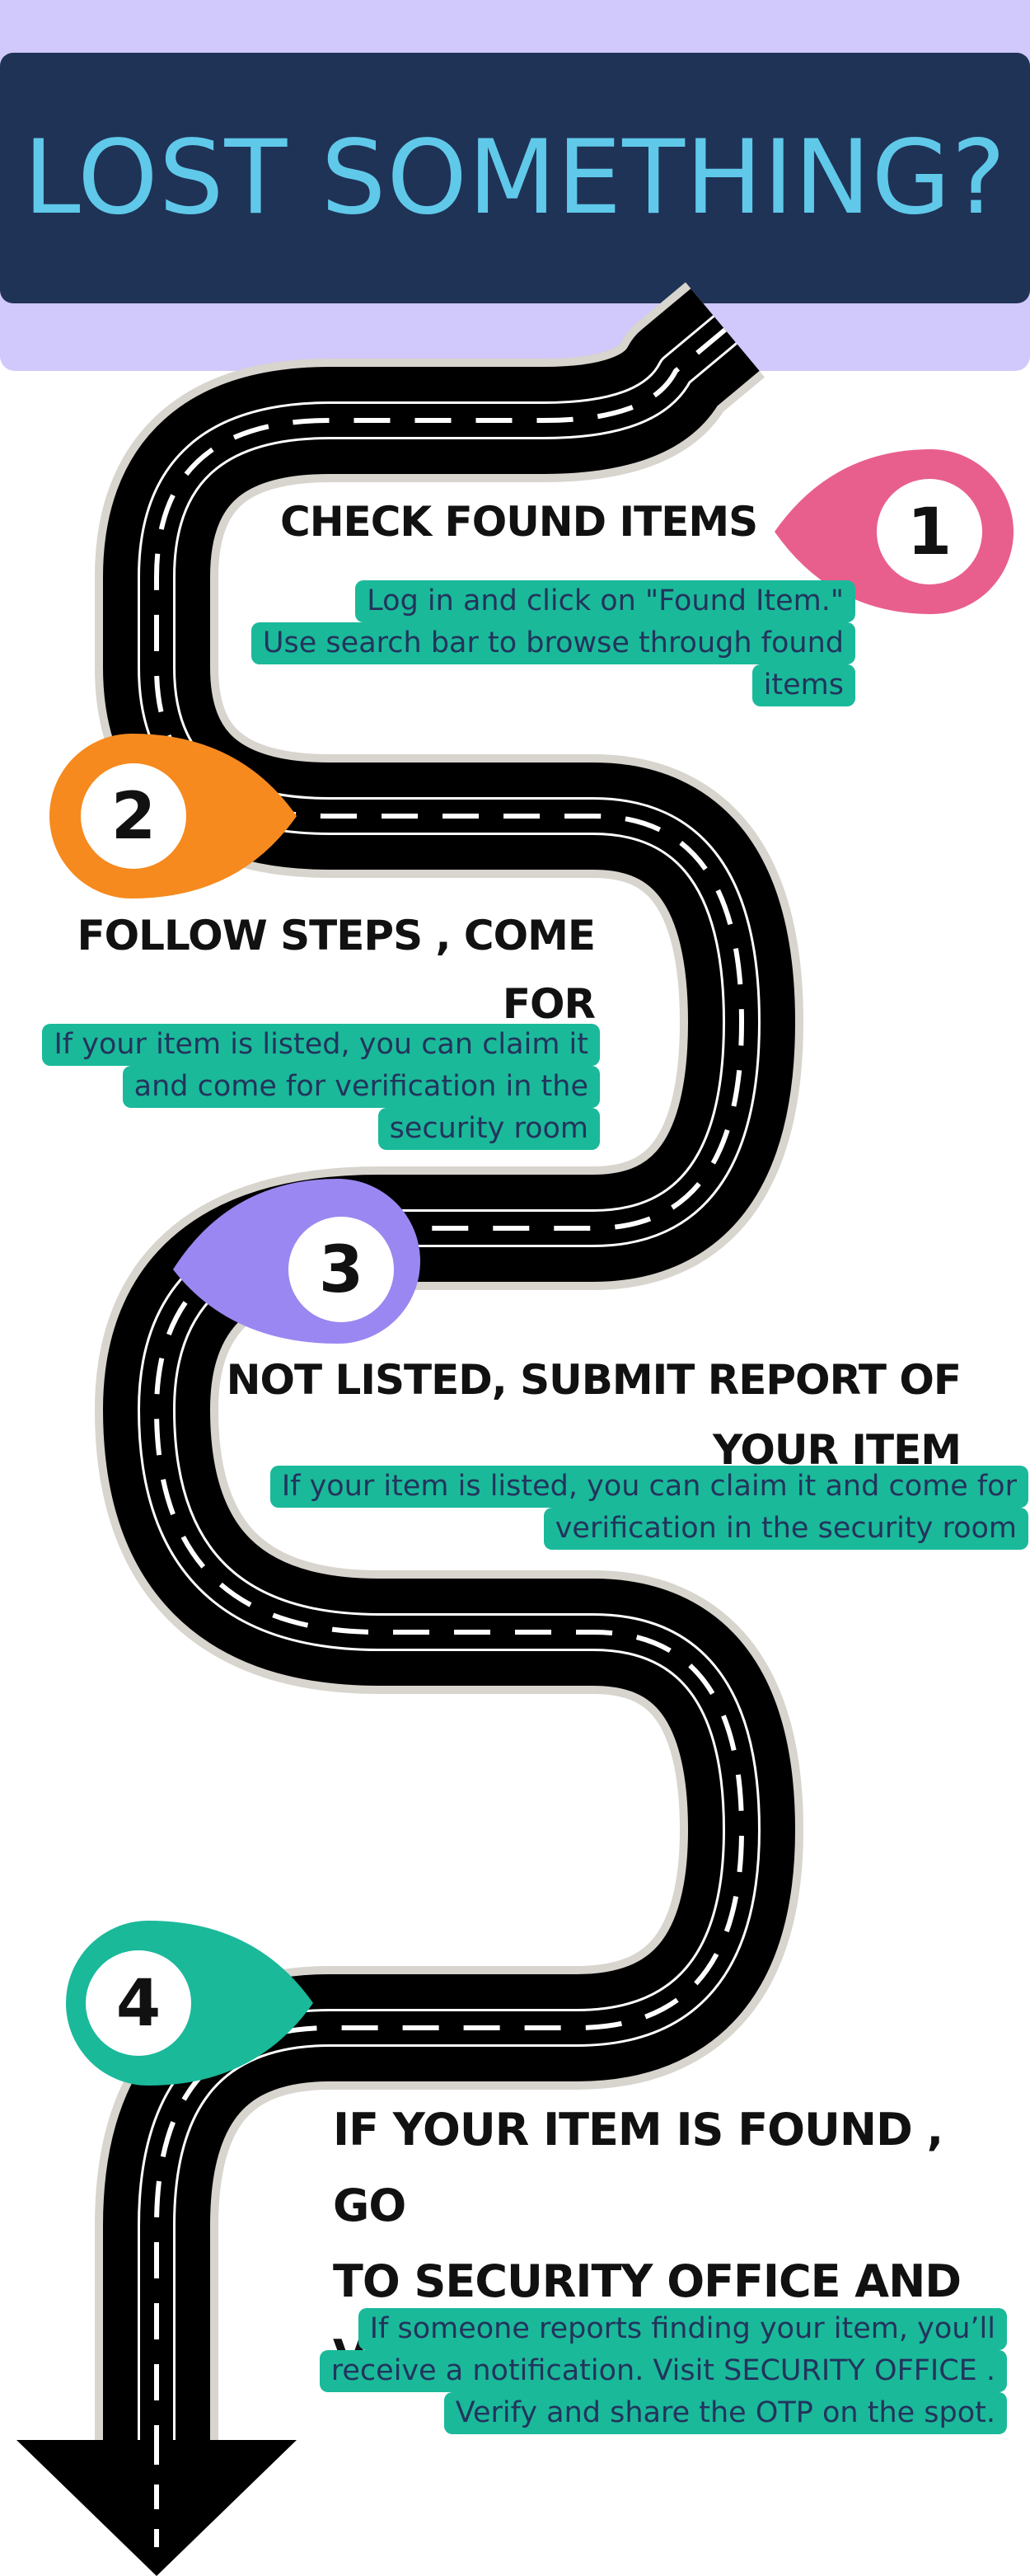 The image size is (1030, 2576). What do you see at coordinates (605, 601) in the screenshot?
I see `description-line: Log in and click on "Found Item."` at bounding box center [605, 601].